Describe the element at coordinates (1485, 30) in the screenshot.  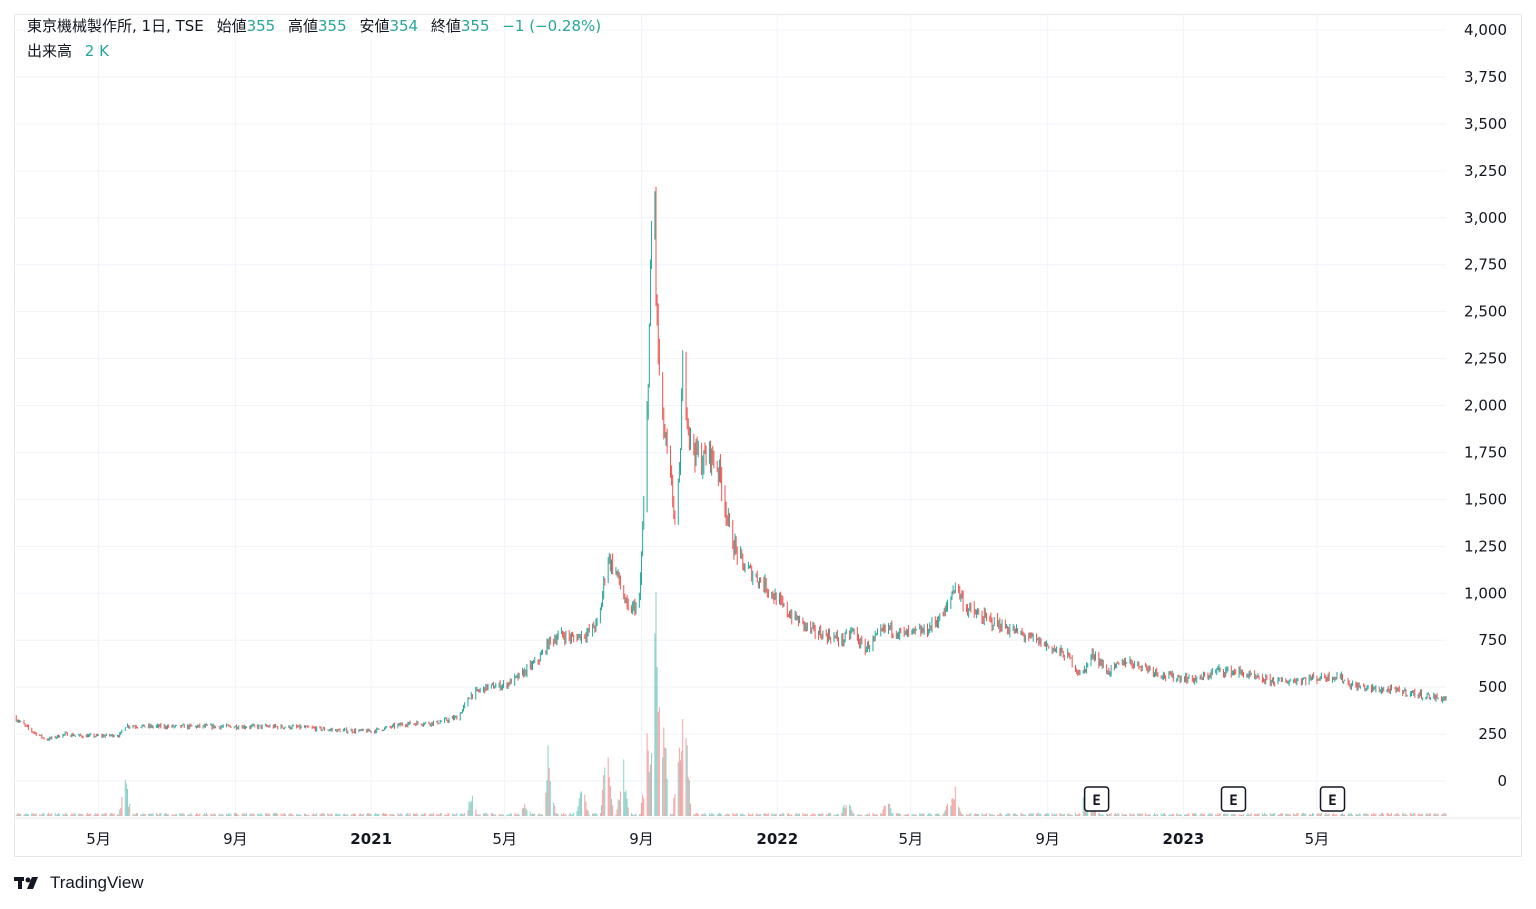
I see `y-tick-label: 4,000` at that location.